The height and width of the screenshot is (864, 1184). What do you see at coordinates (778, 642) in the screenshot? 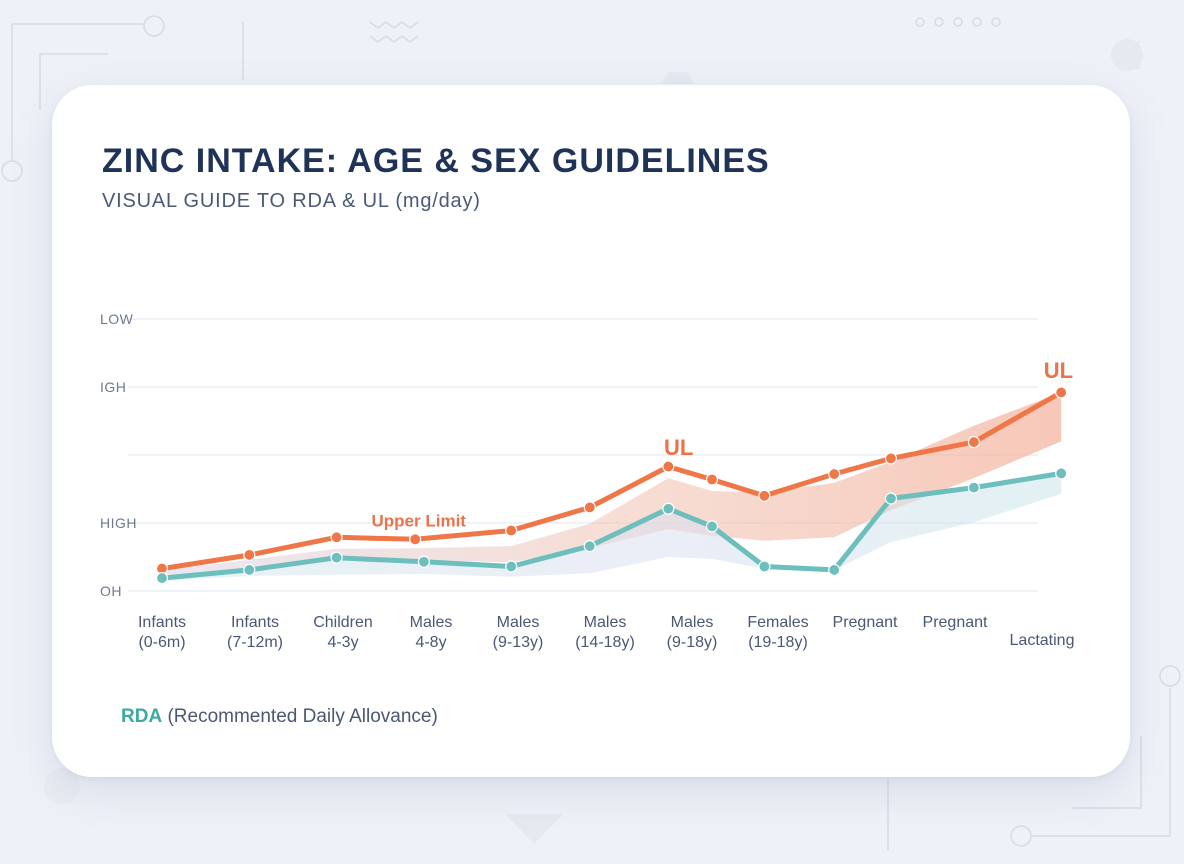
I see `x-tick-label: (19-18y)` at bounding box center [778, 642].